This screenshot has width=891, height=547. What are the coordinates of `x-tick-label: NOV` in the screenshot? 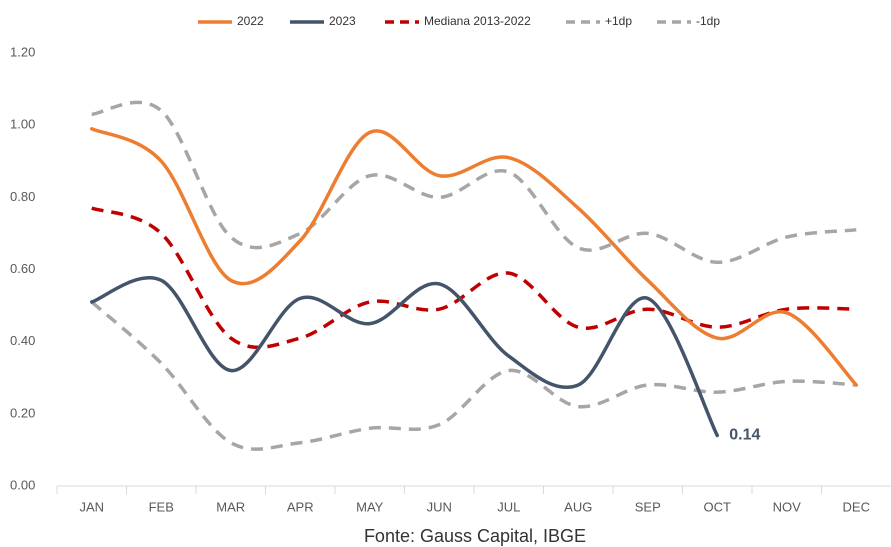 It's located at (787, 506).